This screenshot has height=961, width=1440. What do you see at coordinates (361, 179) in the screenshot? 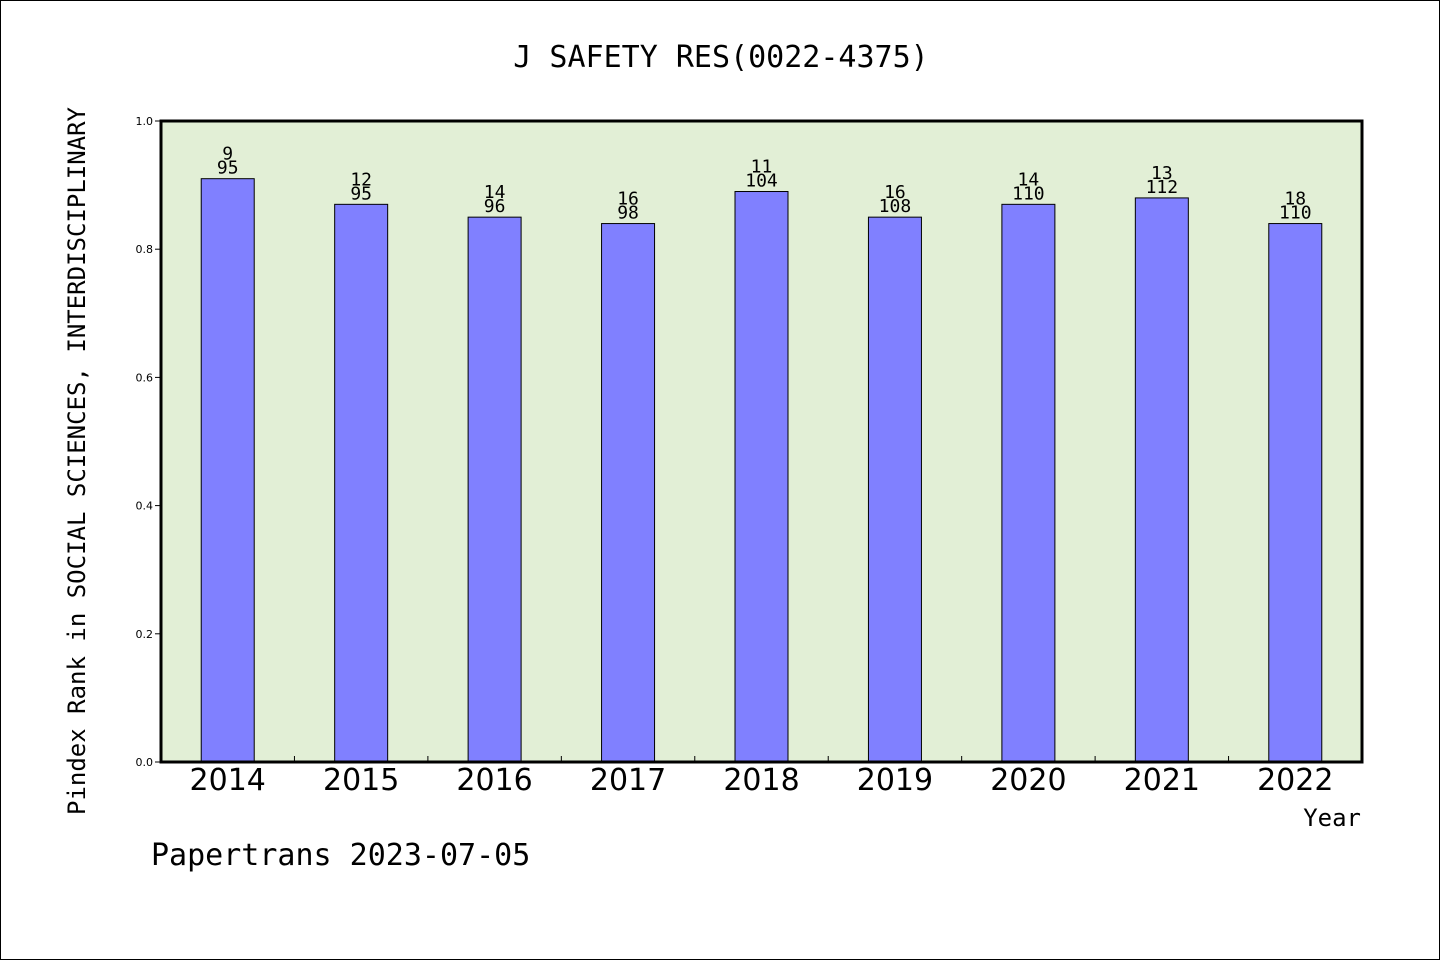
I see `bar-label-rank-2015: 12` at bounding box center [361, 179].